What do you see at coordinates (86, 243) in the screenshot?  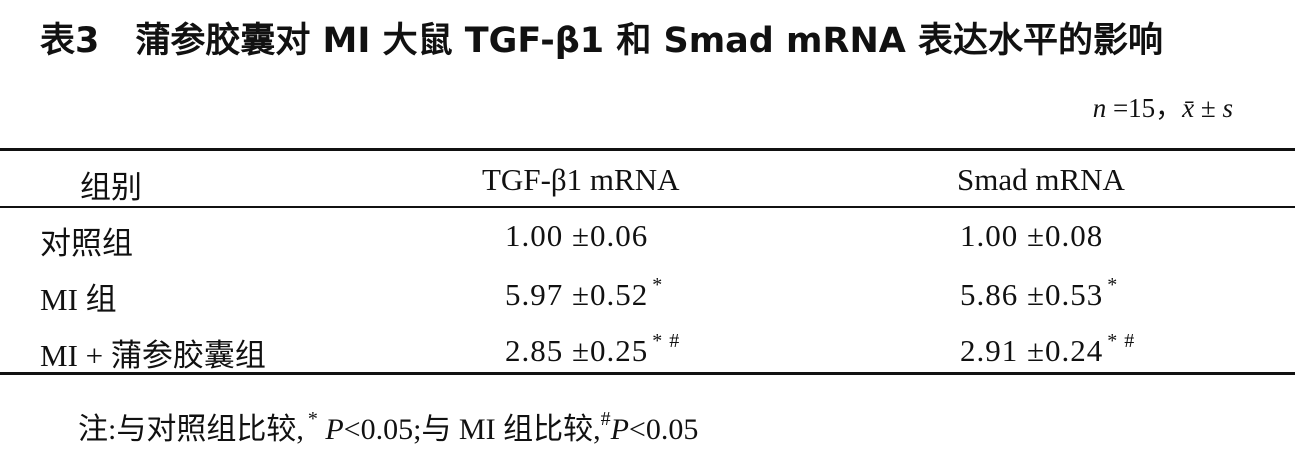 I see `group-cell: 对照组` at bounding box center [86, 243].